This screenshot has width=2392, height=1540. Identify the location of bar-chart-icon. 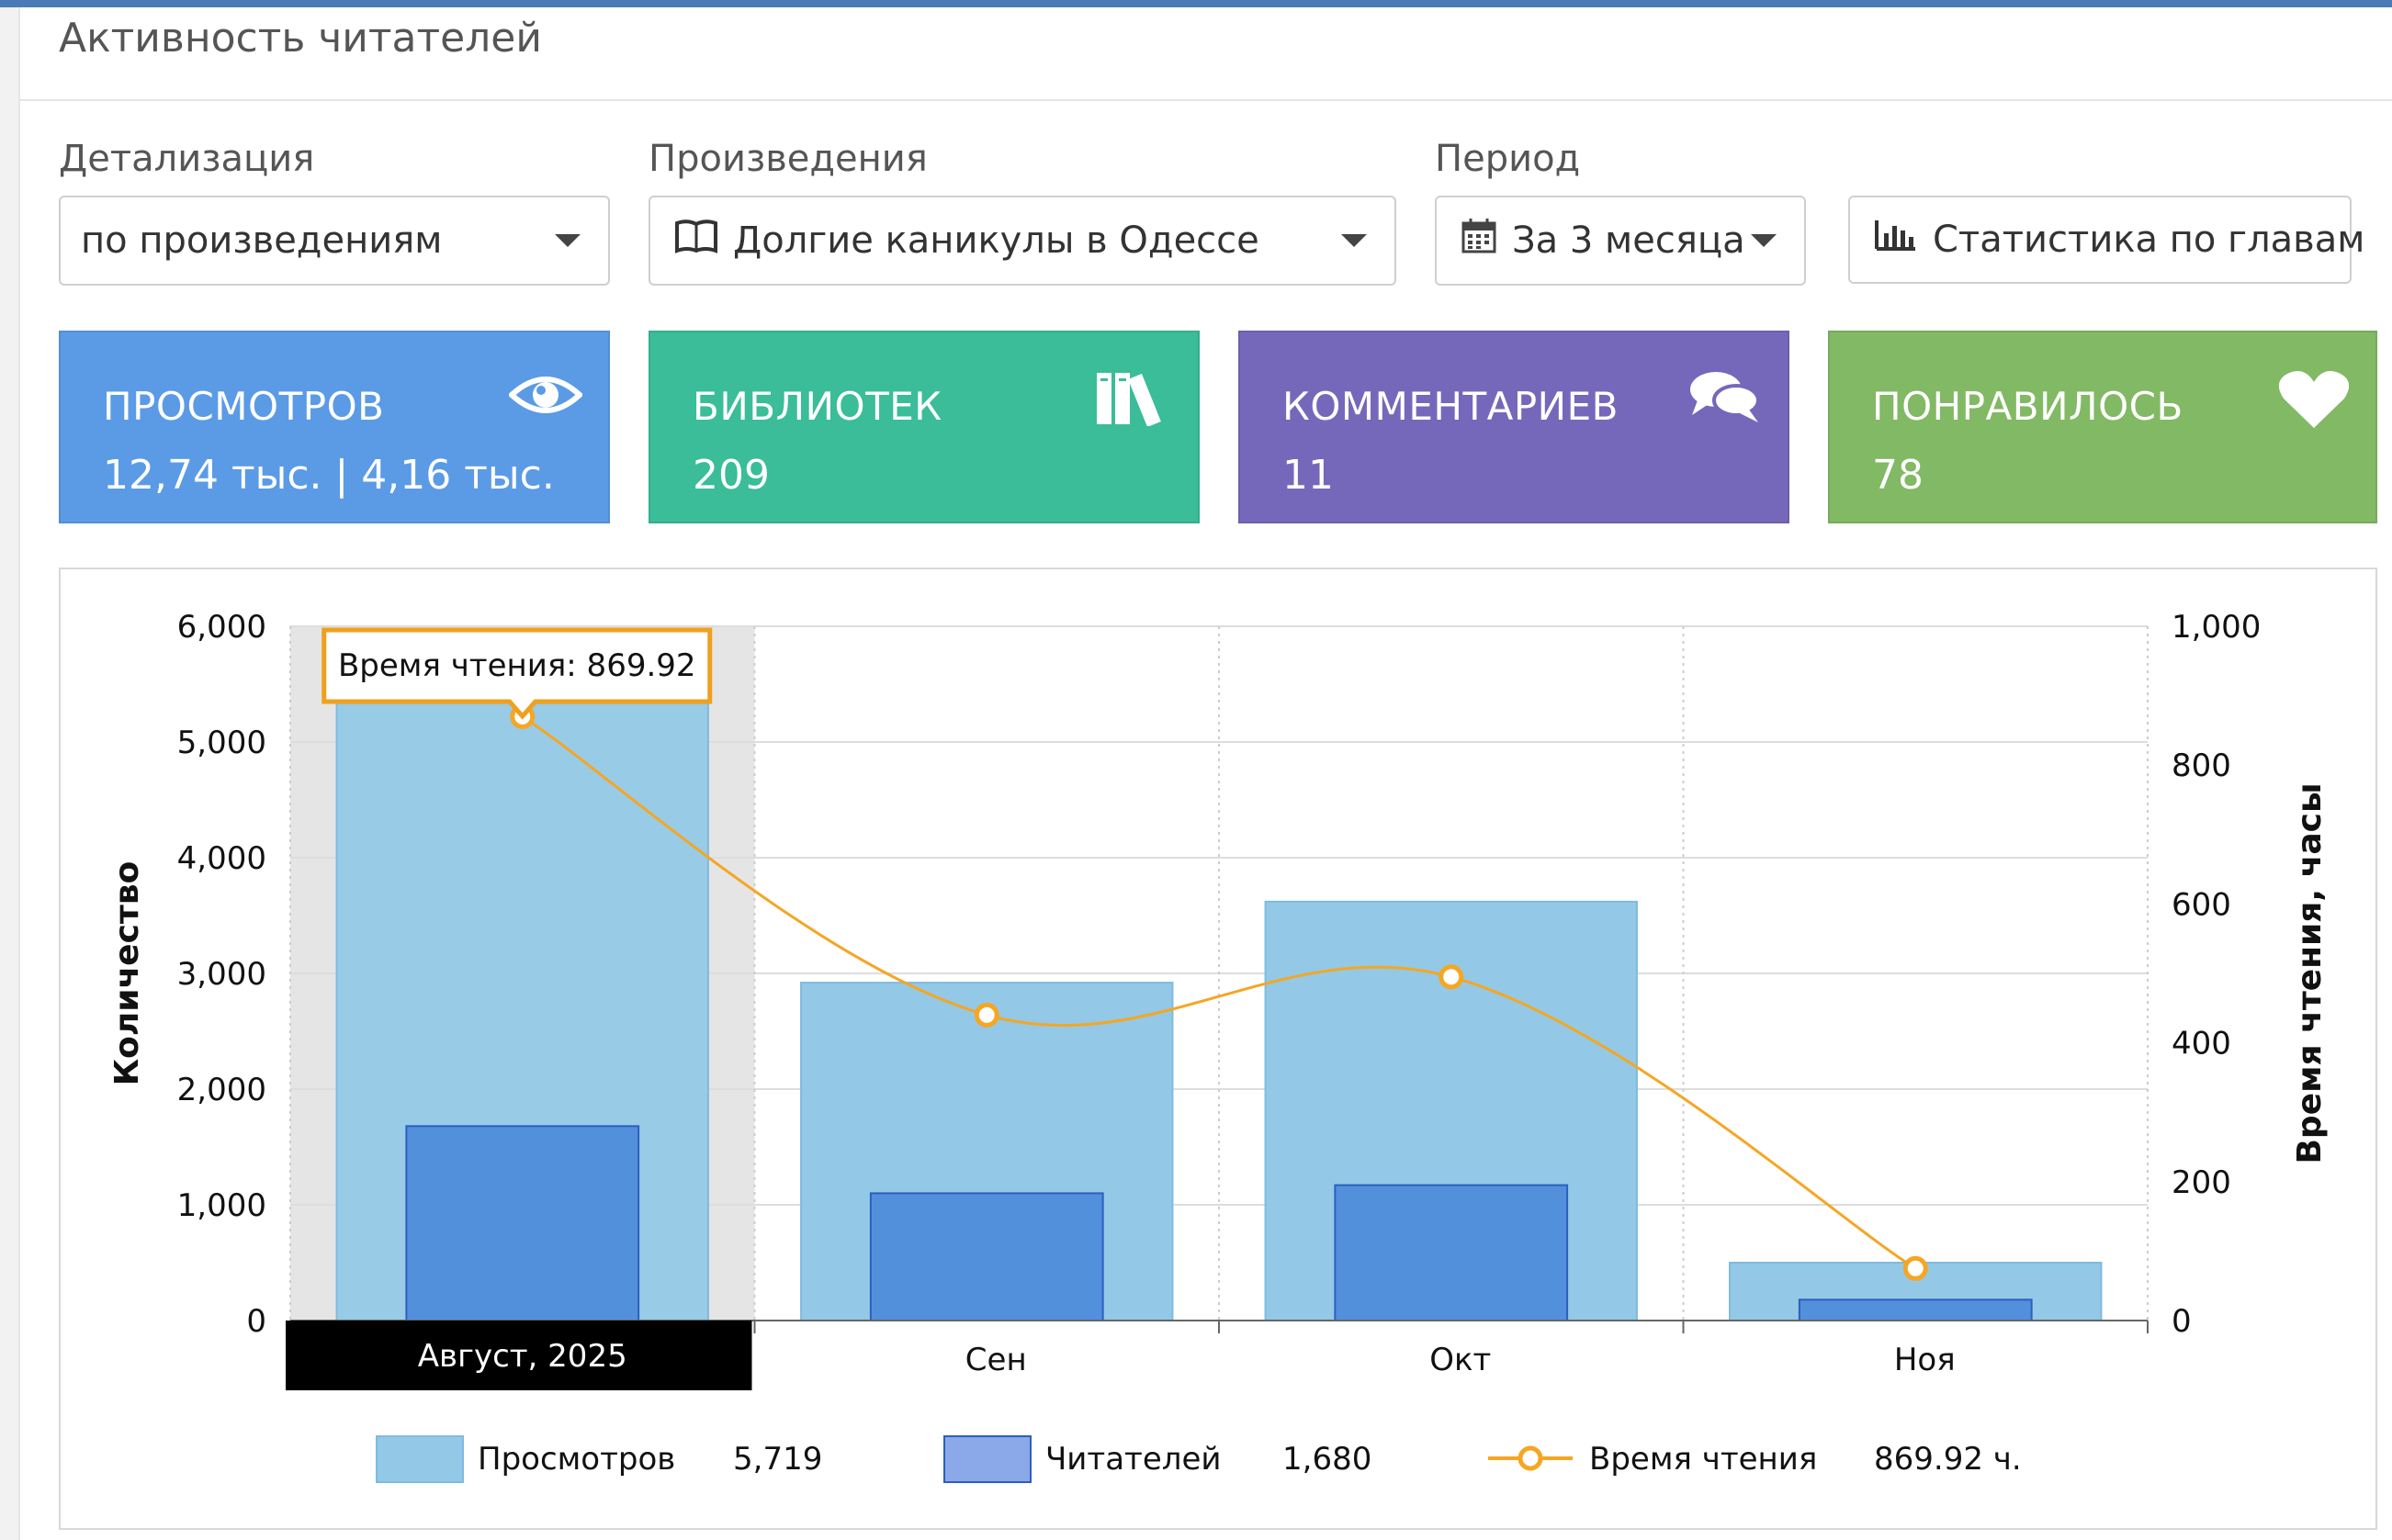
(1895, 240).